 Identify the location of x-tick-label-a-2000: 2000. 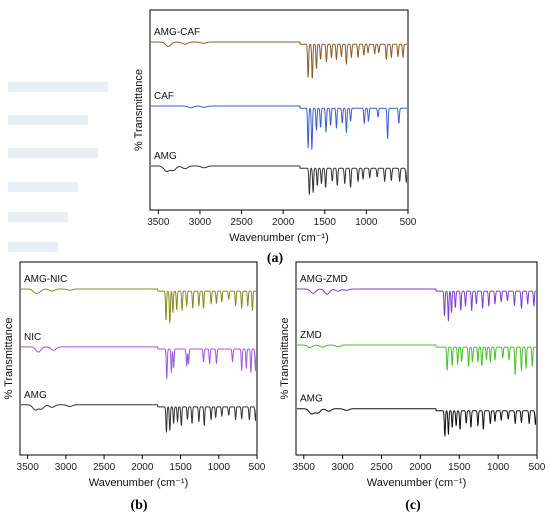
(283, 222).